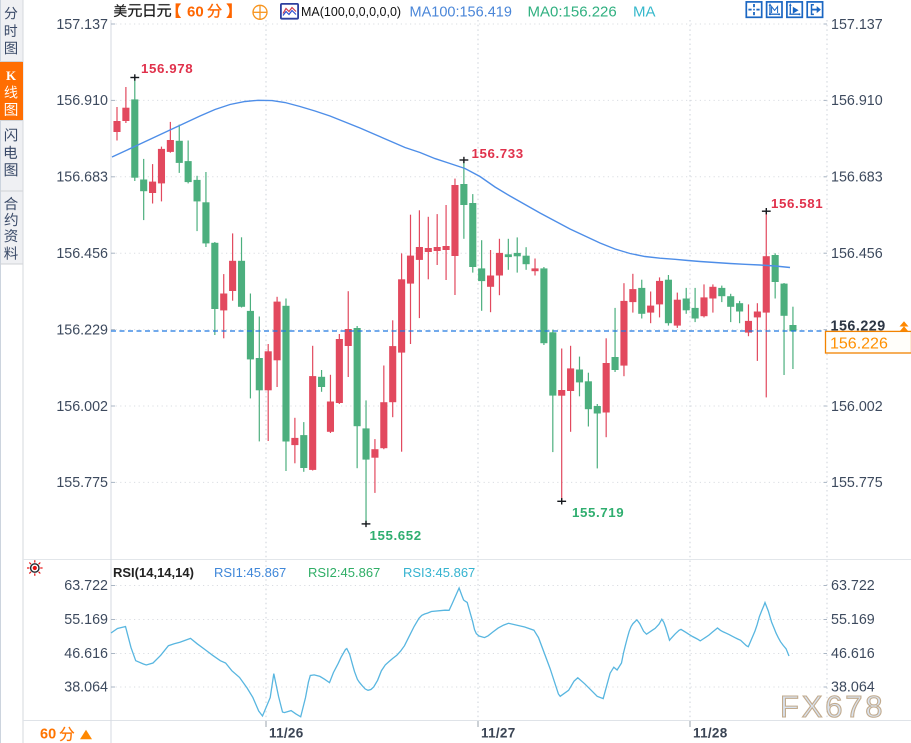  What do you see at coordinates (153, 572) in the screenshot?
I see `svg-text: RSI(14,14,14)` at bounding box center [153, 572].